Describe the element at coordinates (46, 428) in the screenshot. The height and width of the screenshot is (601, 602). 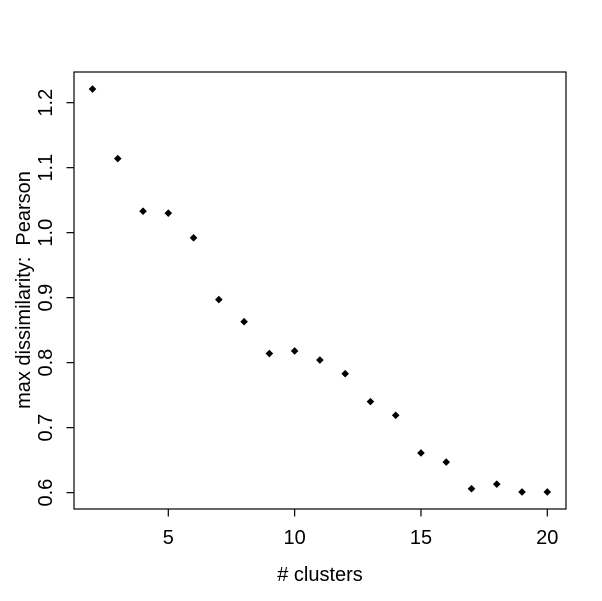
I see `y-tick-label: 0.7` at that location.